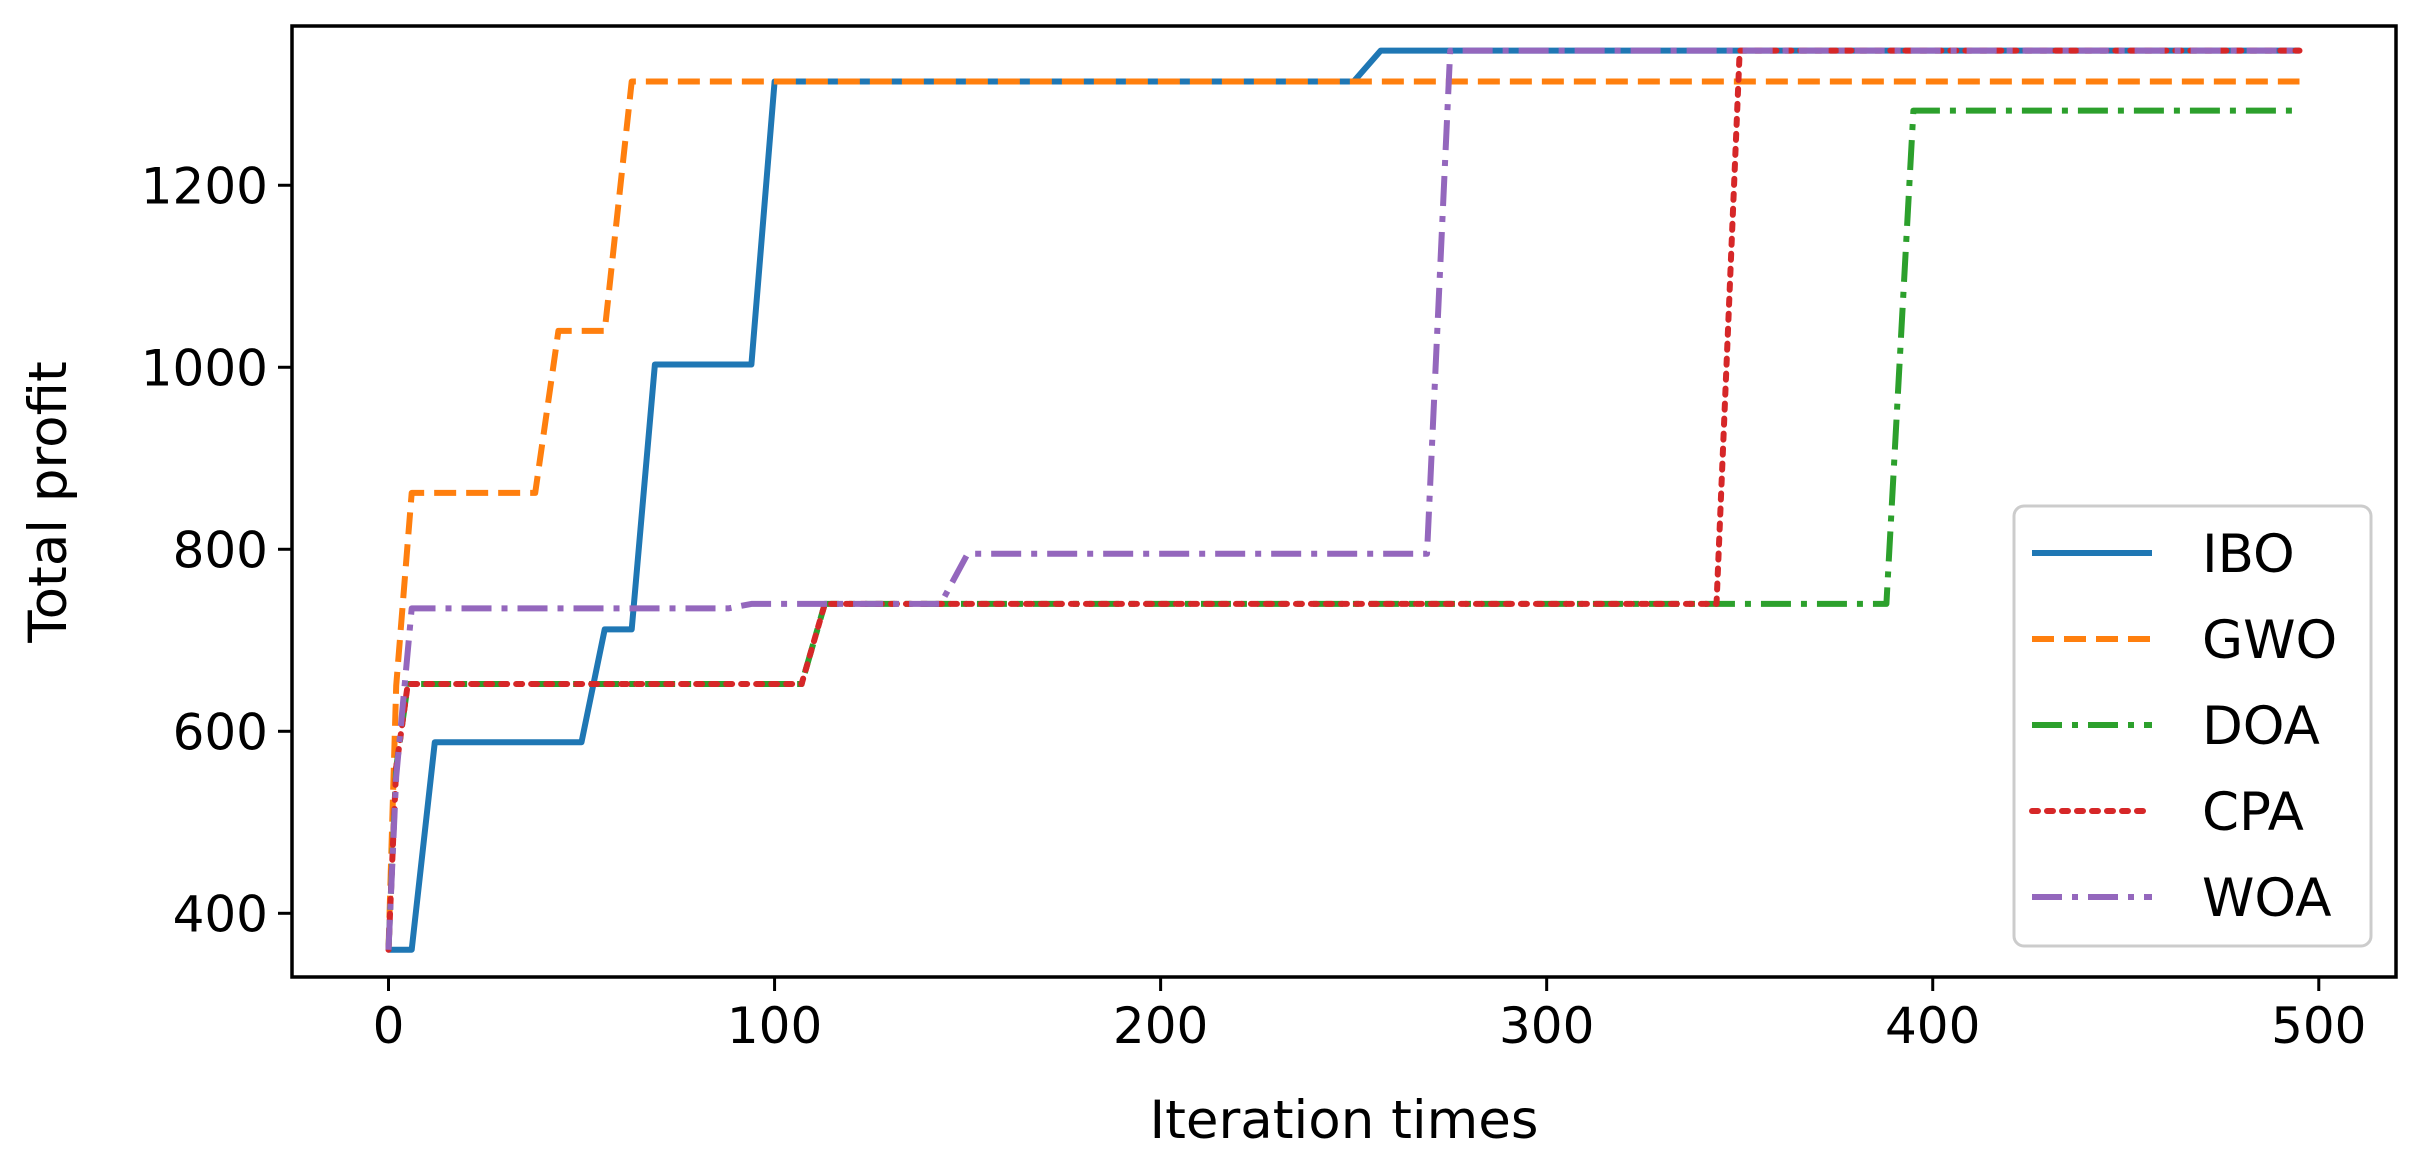 The height and width of the screenshot is (1161, 2419). I want to click on legend-label-doa: DOA, so click(2261, 726).